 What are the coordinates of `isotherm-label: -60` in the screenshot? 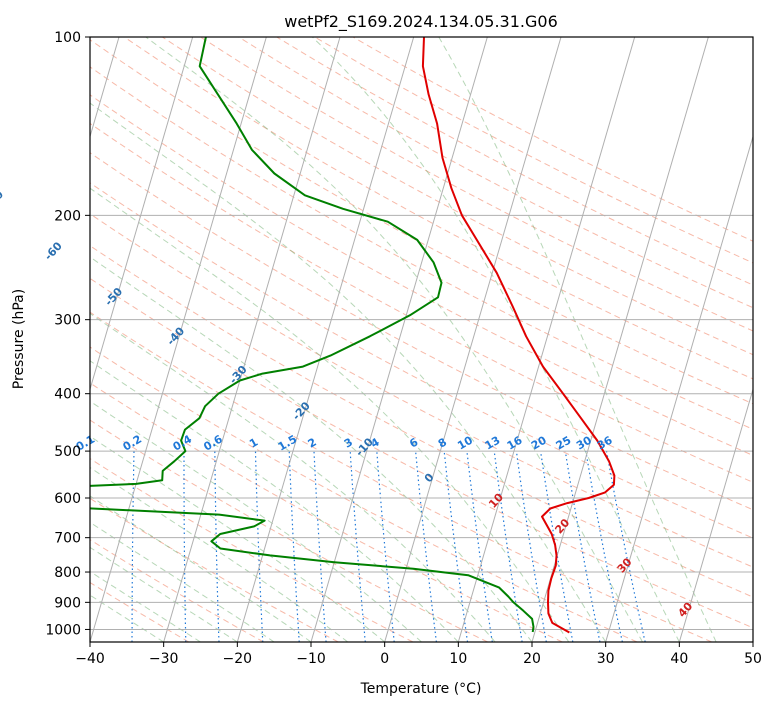 It's located at (53, 251).